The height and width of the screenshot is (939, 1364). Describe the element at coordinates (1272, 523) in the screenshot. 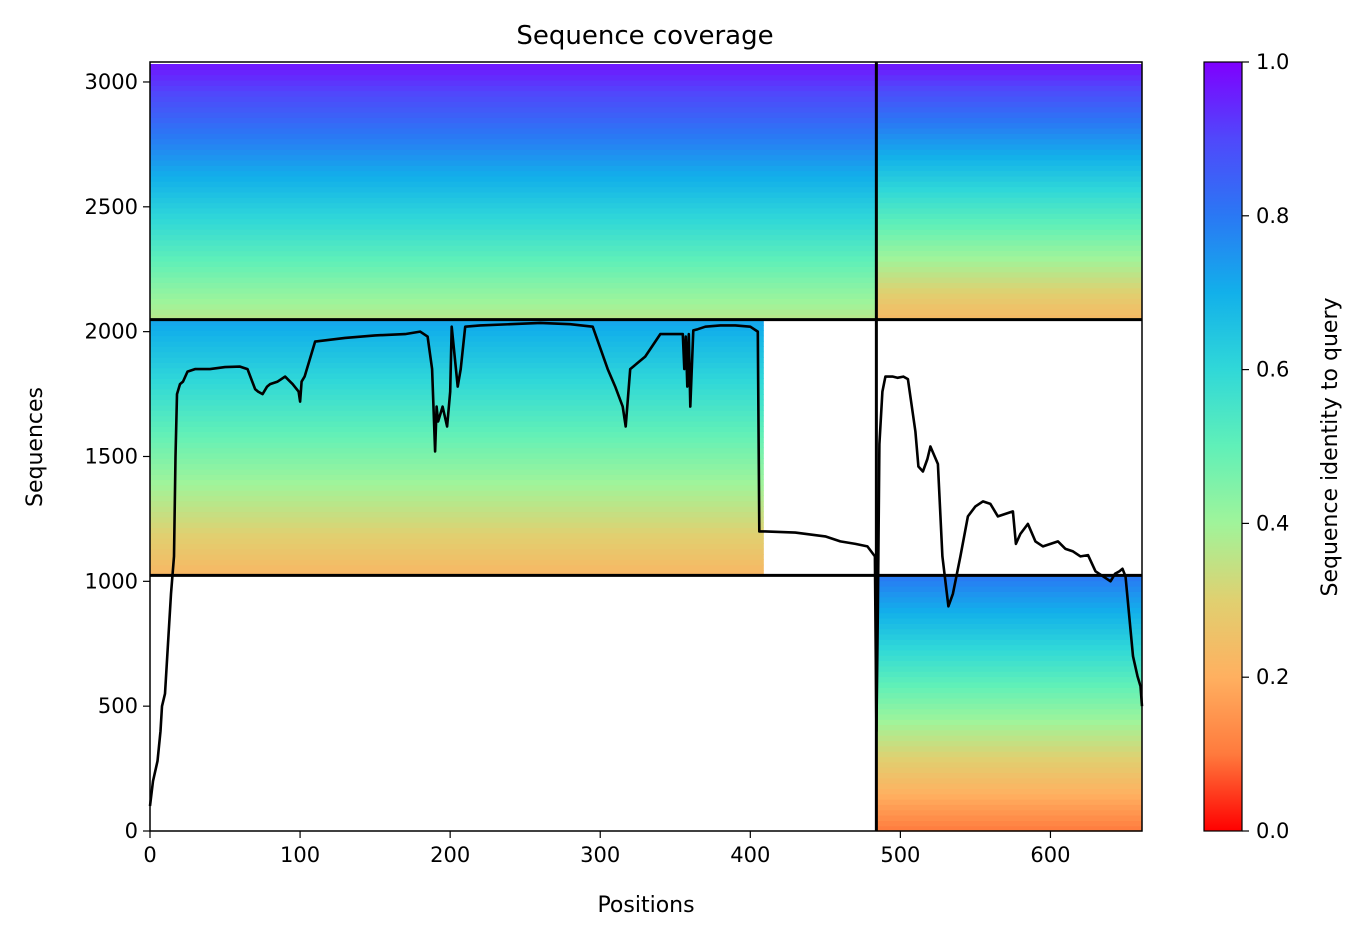

I see `colorbar-tick-label: 0.4` at that location.